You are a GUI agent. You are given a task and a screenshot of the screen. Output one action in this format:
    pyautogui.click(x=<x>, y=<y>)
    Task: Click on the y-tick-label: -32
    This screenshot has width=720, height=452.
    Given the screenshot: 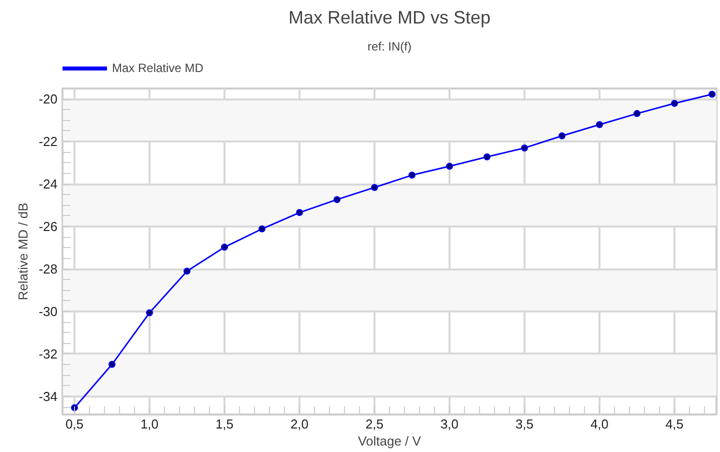 What is the action you would take?
    pyautogui.click(x=48, y=354)
    